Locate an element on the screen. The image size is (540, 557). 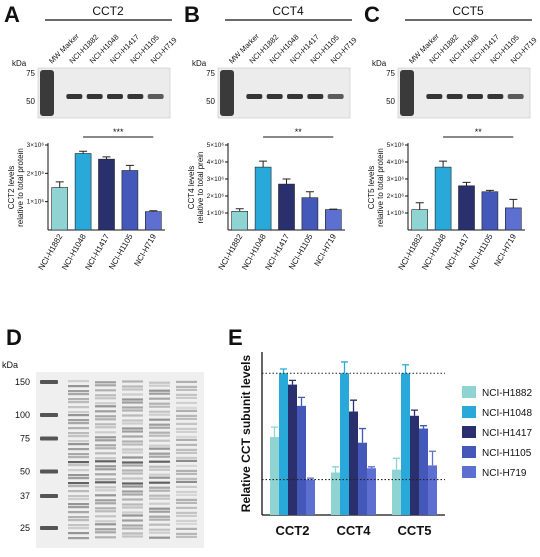
gel-marker: 25 is located at coordinates (25, 528).